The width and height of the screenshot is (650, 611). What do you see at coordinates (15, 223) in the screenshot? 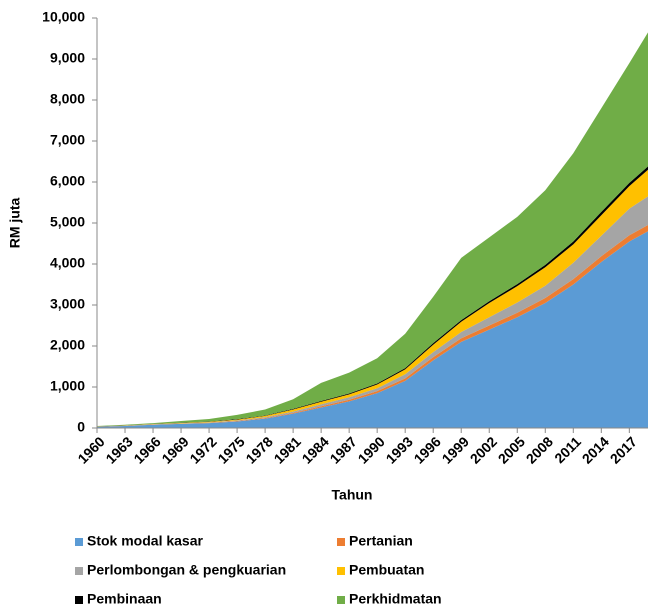
I see `y-axis-title: RM juta` at bounding box center [15, 223].